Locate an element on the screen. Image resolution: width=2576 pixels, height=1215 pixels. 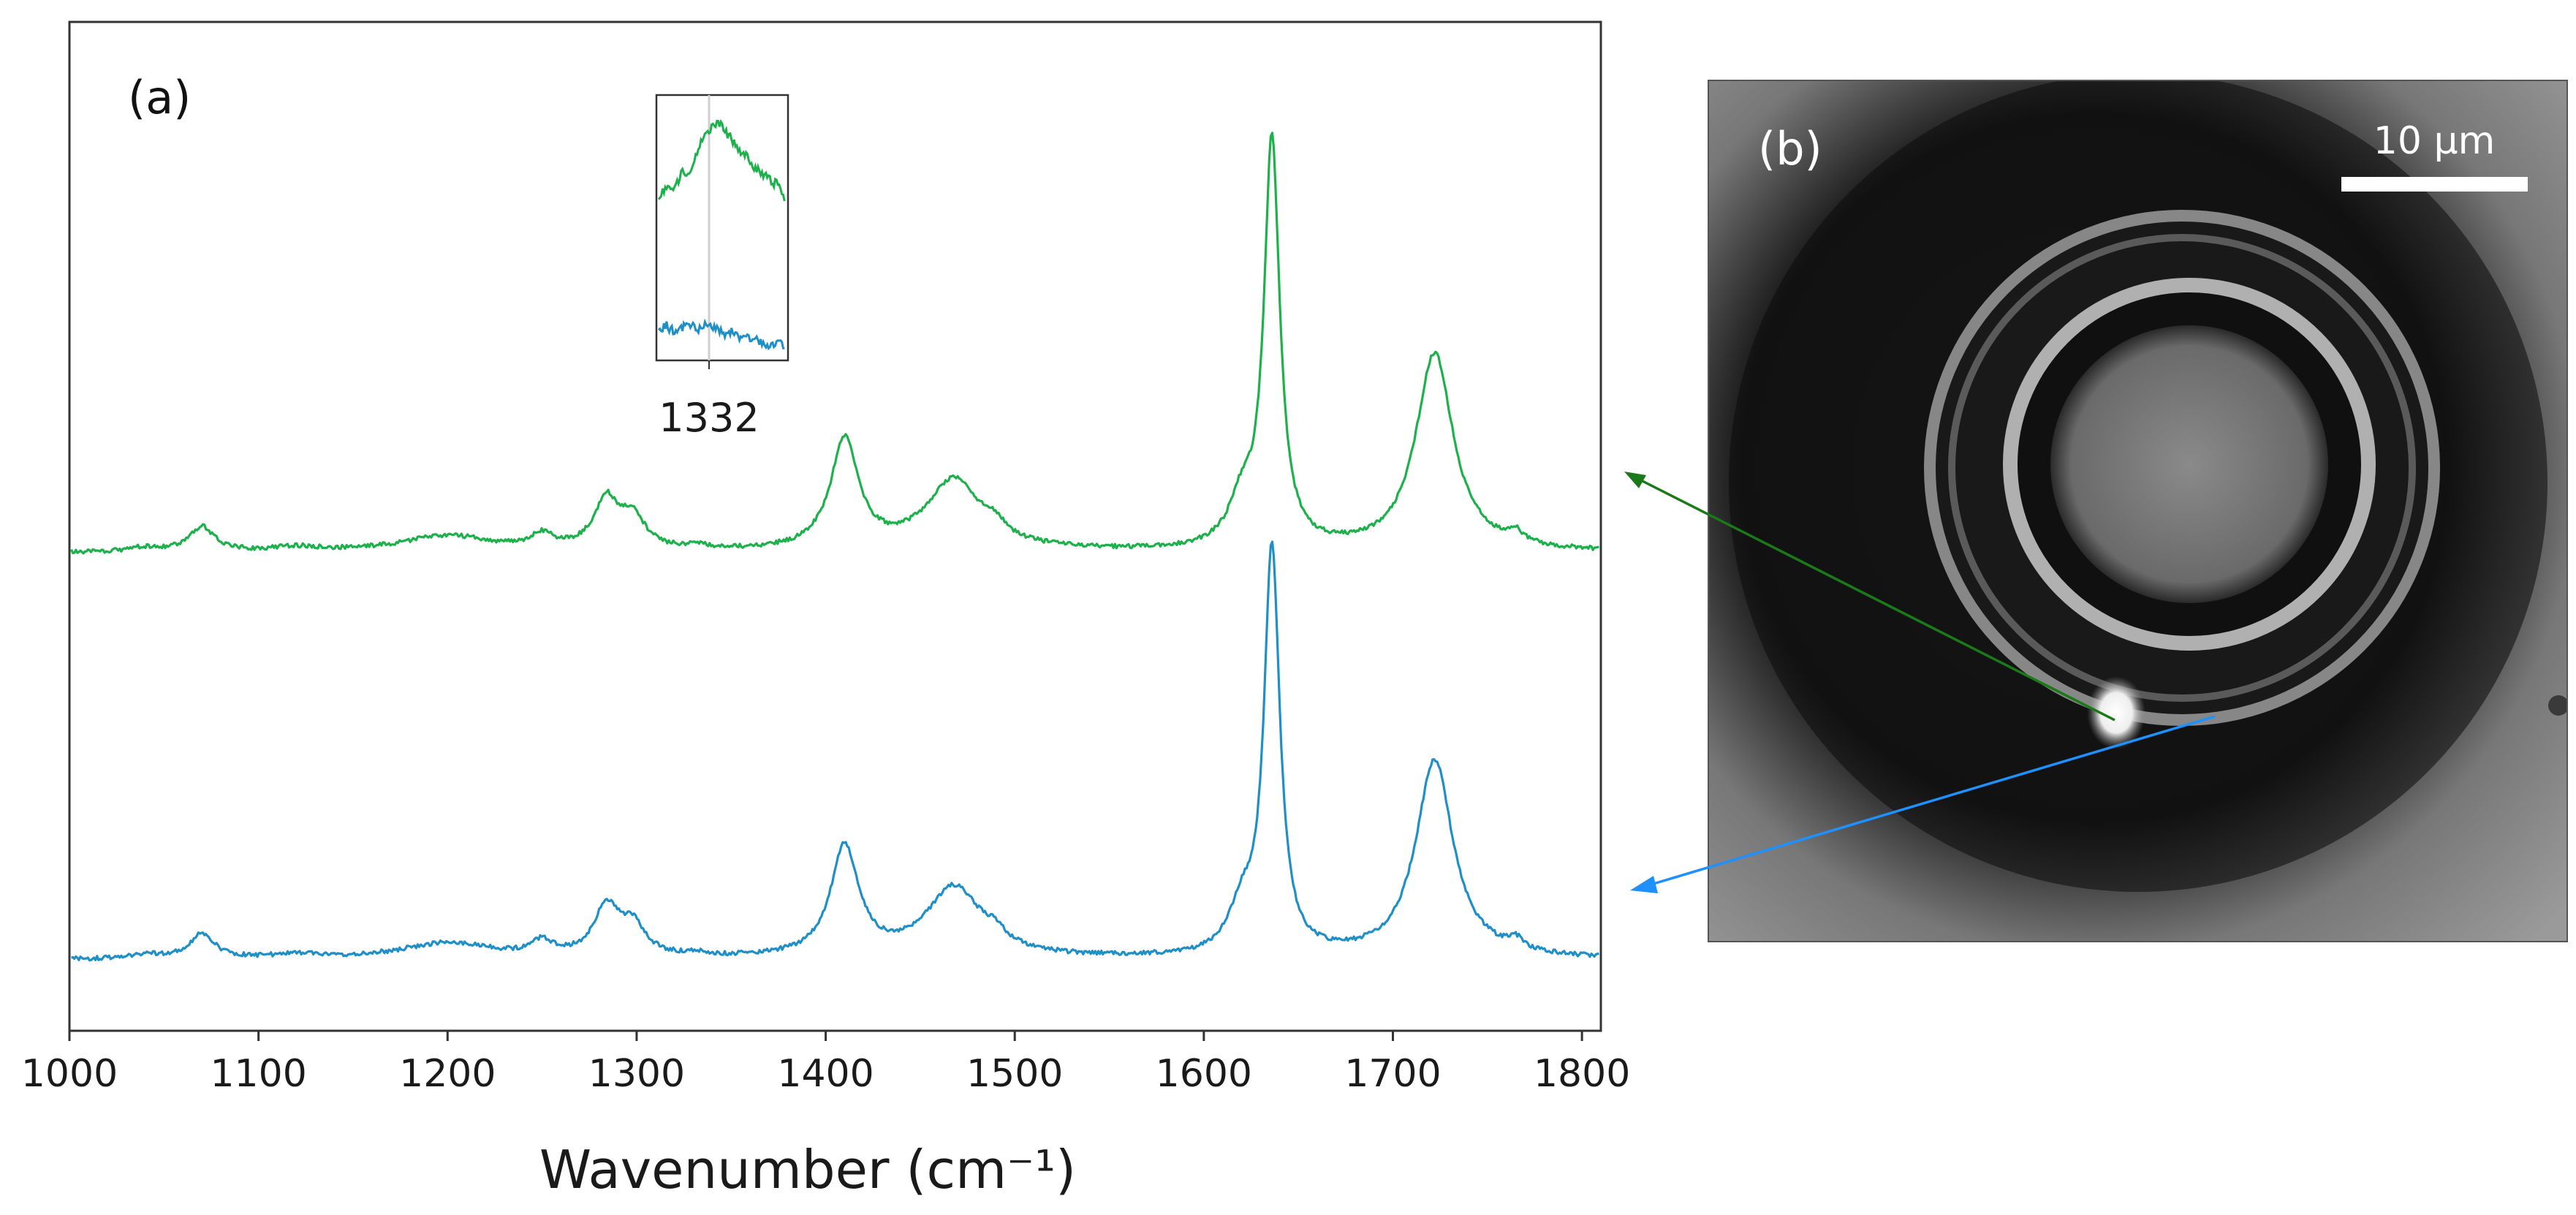
bright-spot is located at coordinates (2116, 712).